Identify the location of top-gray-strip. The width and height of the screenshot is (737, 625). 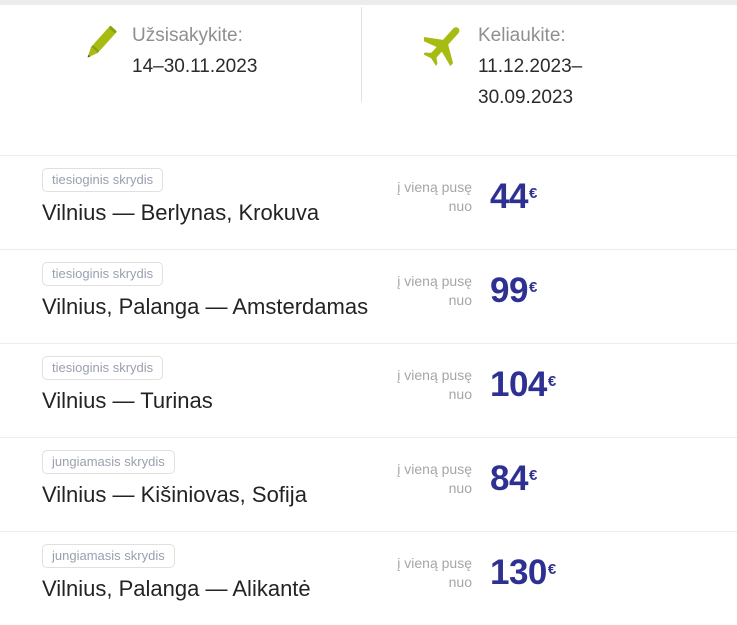
(368, 2).